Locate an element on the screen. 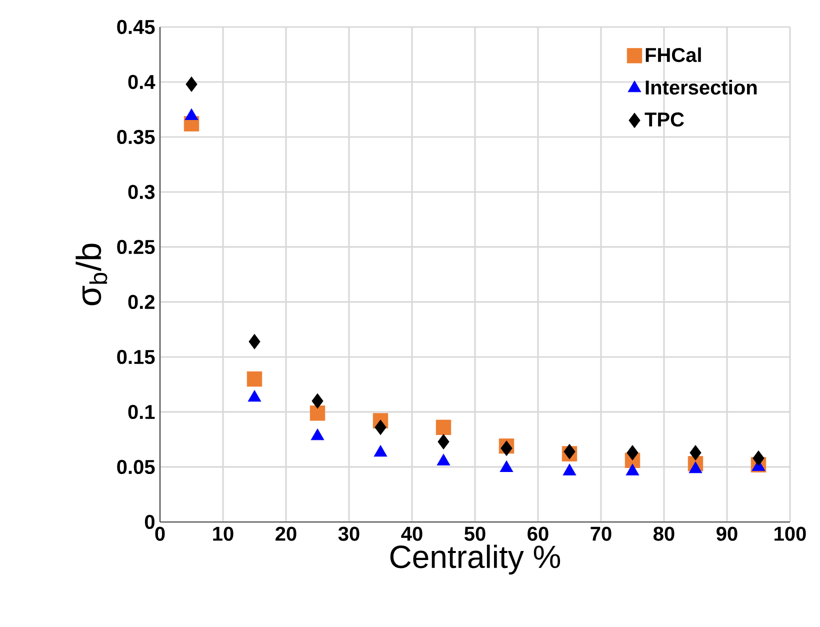 The image size is (820, 627). y-tick-label: 0.3 is located at coordinates (141, 192).